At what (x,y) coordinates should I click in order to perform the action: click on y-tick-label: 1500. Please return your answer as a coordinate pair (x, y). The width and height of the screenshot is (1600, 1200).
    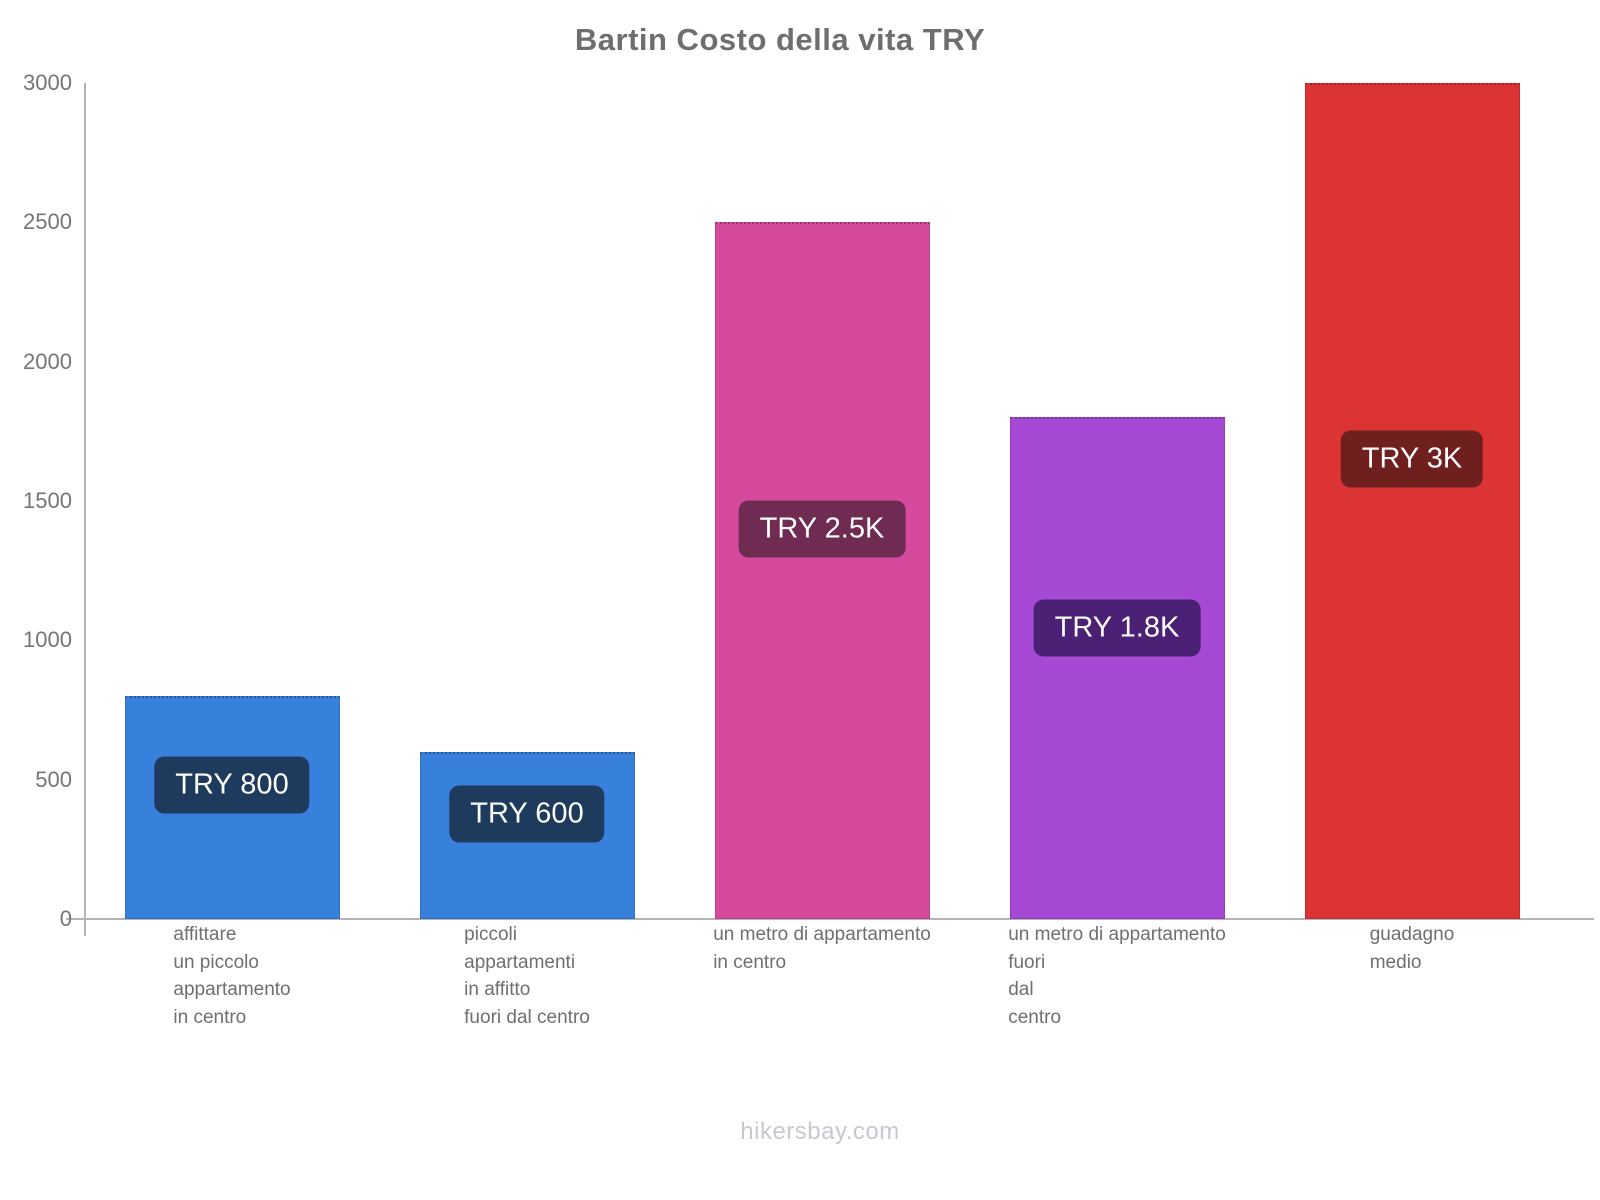
    Looking at the image, I should click on (47, 500).